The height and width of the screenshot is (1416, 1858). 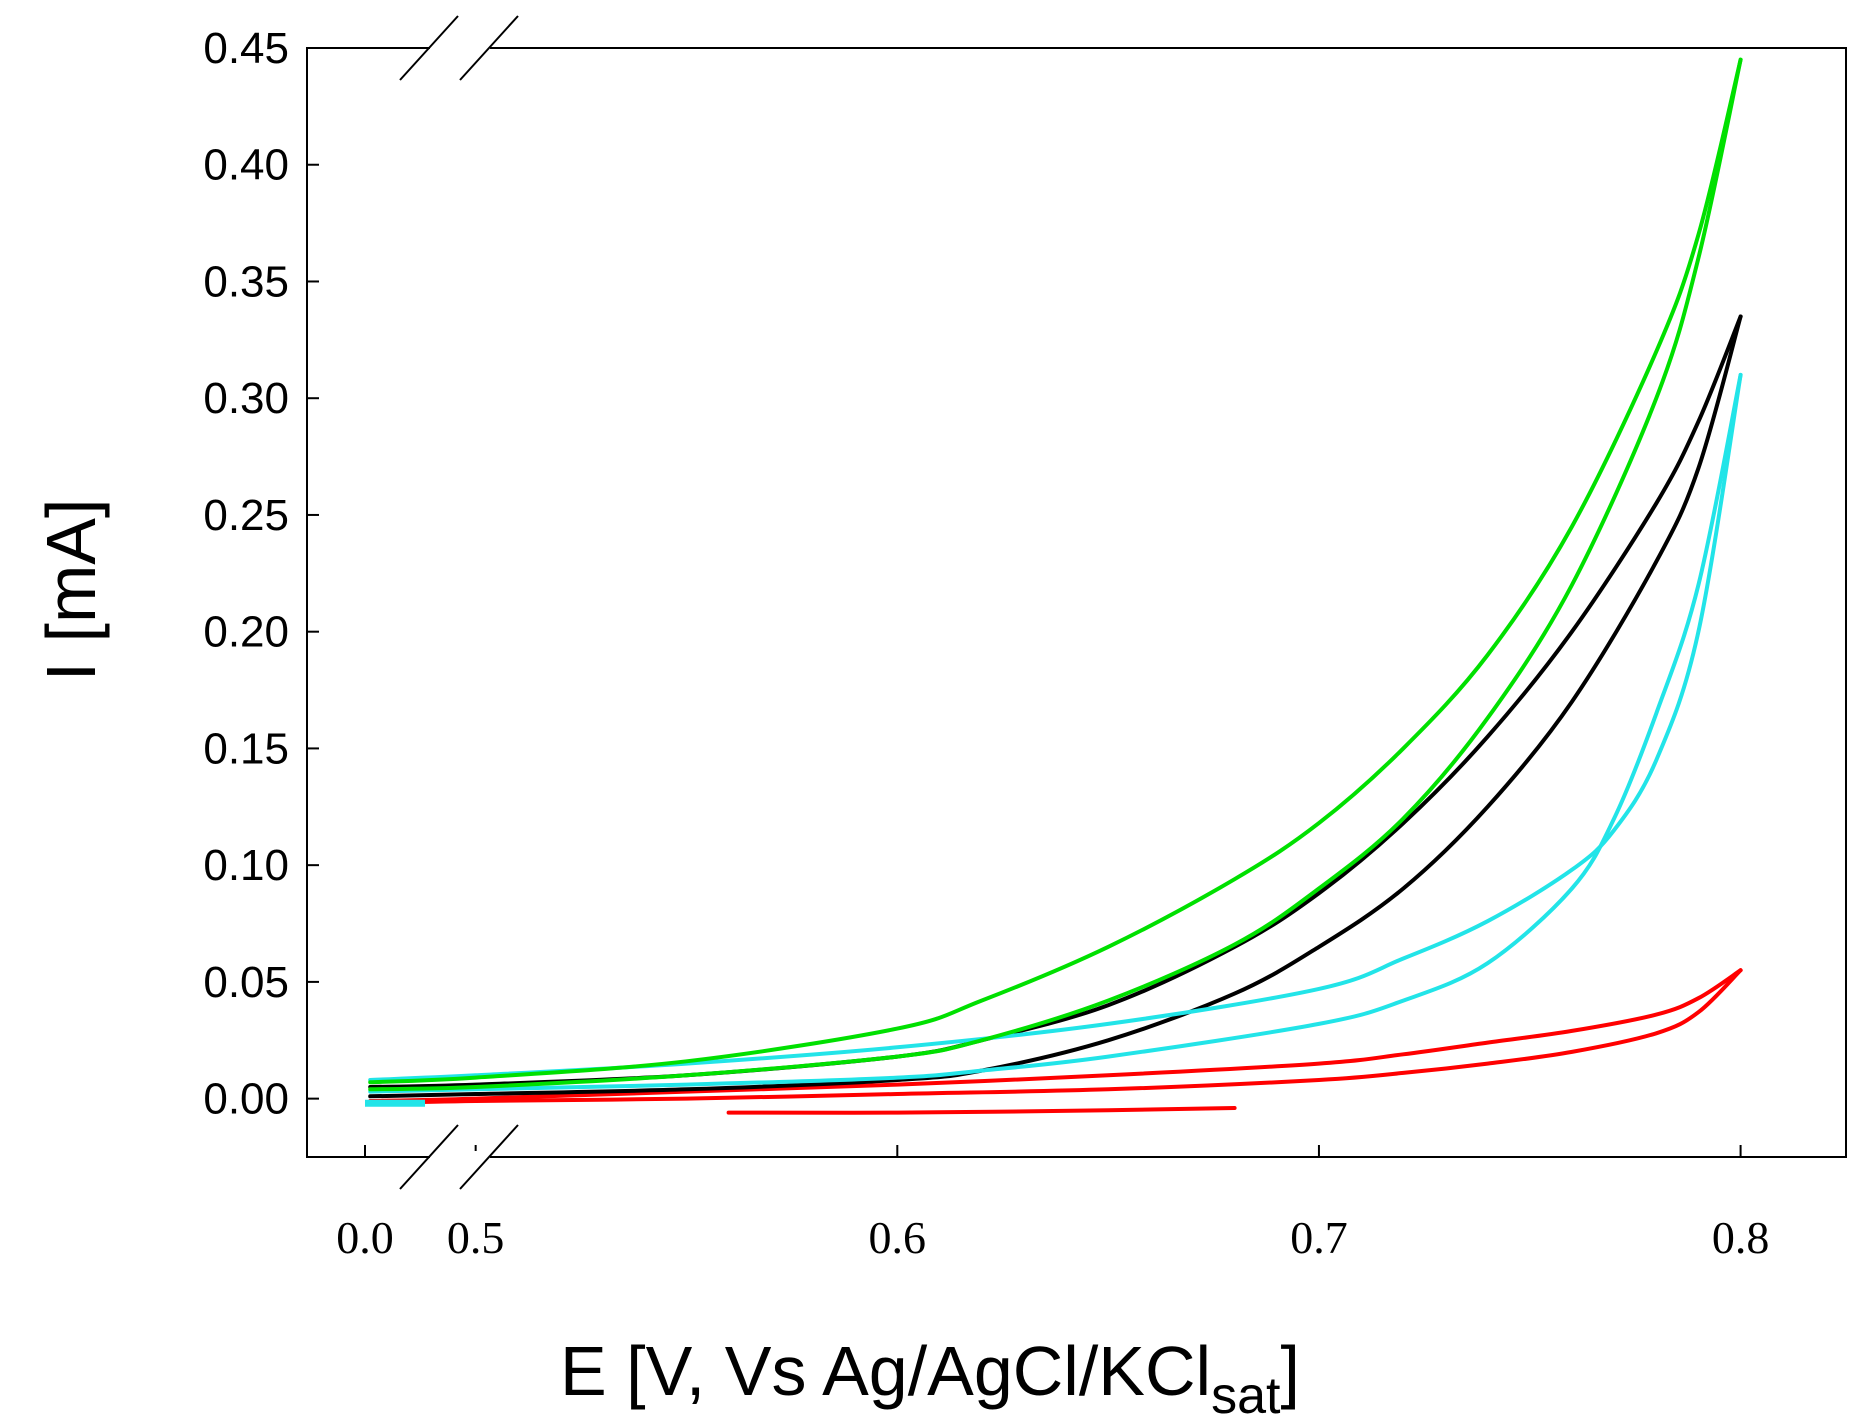 I want to click on y-axis: 0.00 0.05 0.10 0.15 0.20 0.25 0.30 0.35 0.40 0.45, so click(x=261, y=574).